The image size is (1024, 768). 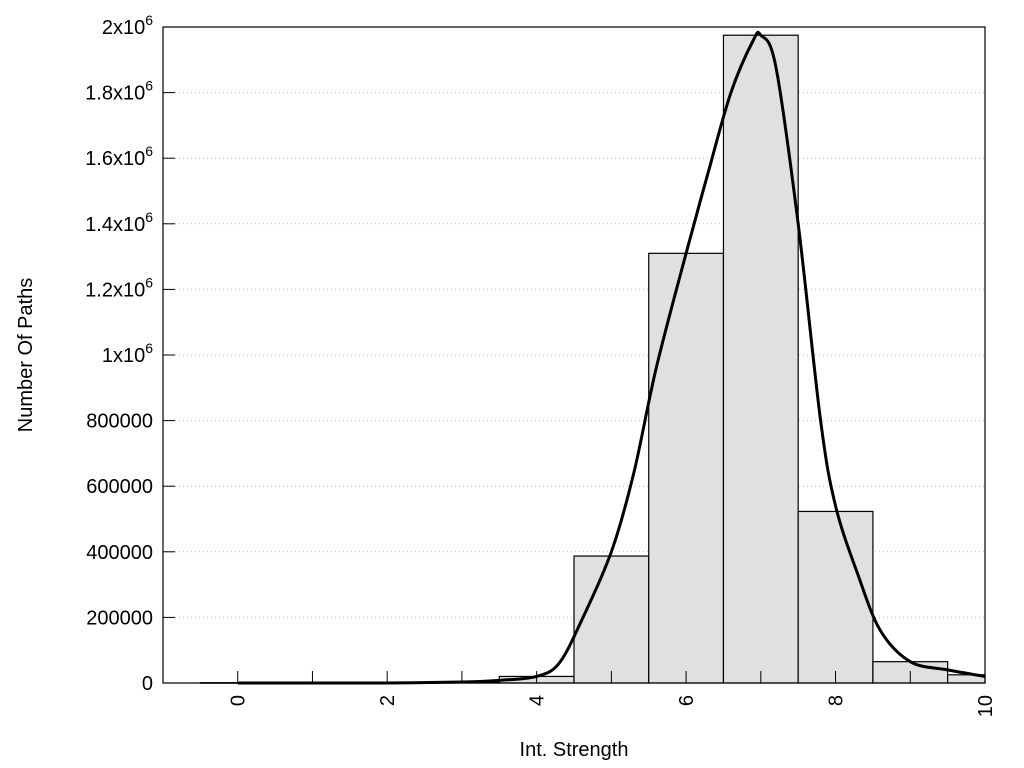 What do you see at coordinates (119, 422) in the screenshot?
I see `y-tick-label: 800000` at bounding box center [119, 422].